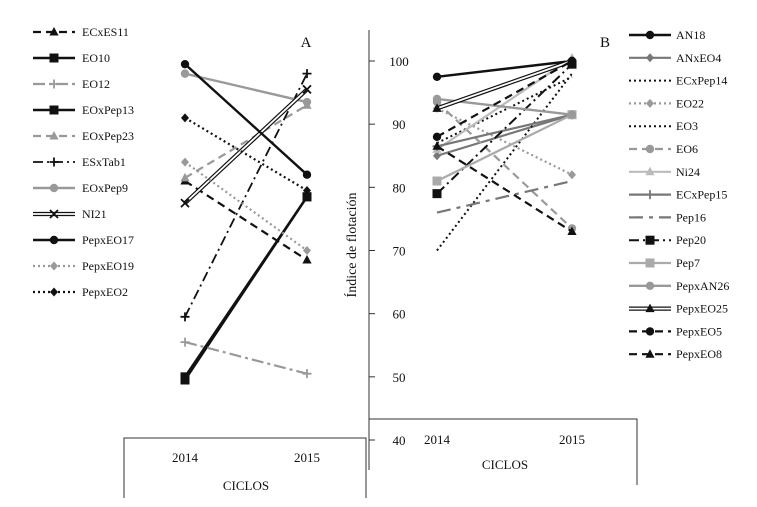 This screenshot has width=757, height=507. What do you see at coordinates (307, 190) in the screenshot?
I see `panel-a-point-pepxeo2-2015` at bounding box center [307, 190].